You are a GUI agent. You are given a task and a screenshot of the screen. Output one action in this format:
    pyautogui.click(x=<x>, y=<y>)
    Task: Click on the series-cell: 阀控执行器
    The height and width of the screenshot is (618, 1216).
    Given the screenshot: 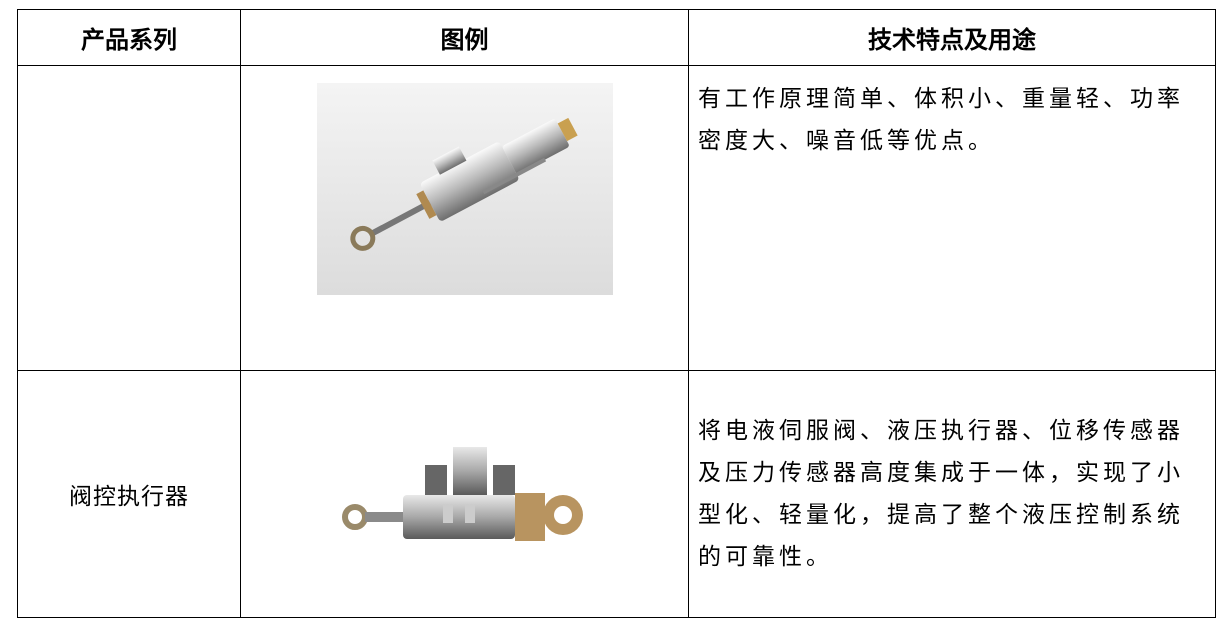 What is the action you would take?
    pyautogui.click(x=129, y=494)
    